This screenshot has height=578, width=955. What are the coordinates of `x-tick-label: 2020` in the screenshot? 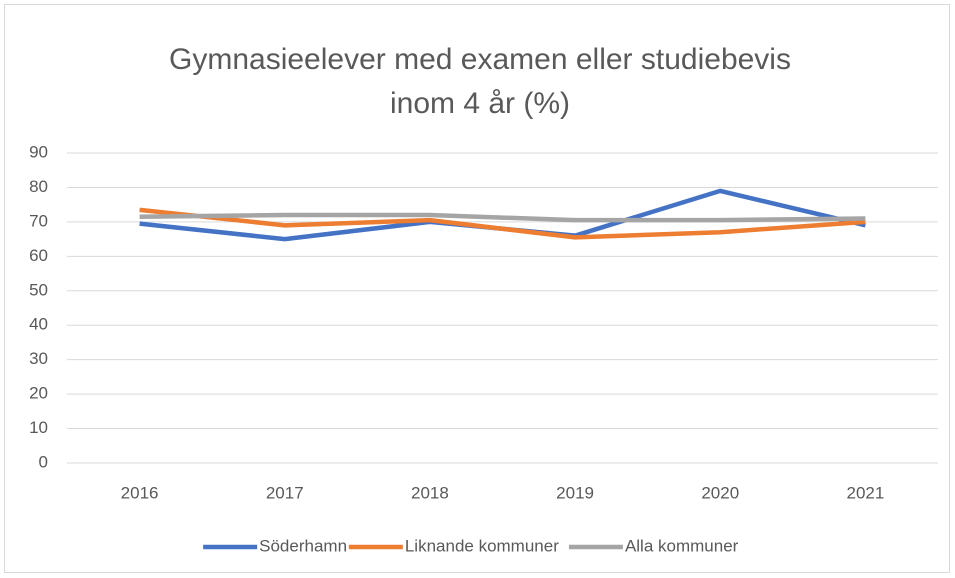 It's located at (720, 492).